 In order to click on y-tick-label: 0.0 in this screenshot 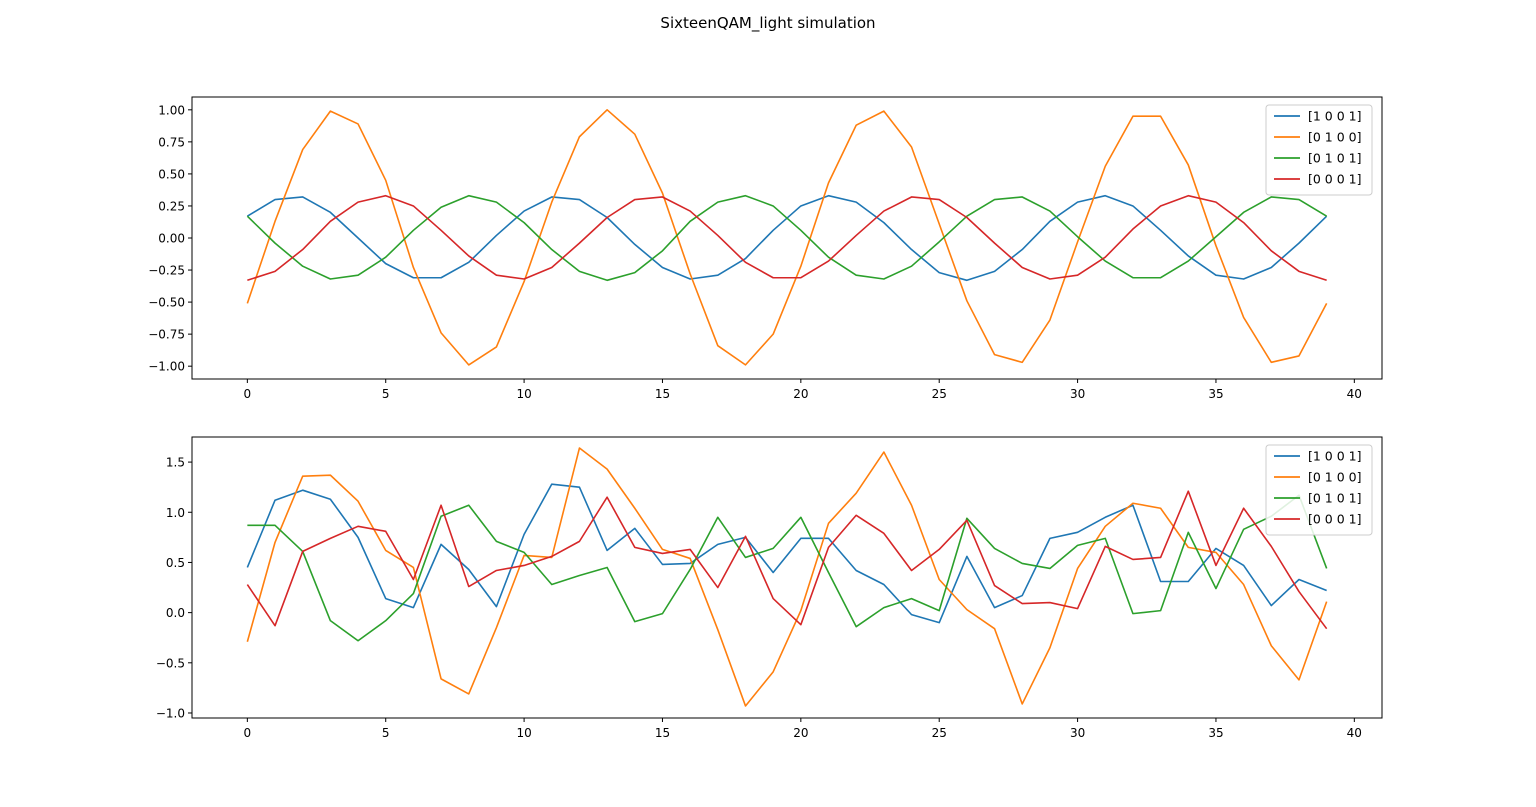, I will do `click(175, 613)`.